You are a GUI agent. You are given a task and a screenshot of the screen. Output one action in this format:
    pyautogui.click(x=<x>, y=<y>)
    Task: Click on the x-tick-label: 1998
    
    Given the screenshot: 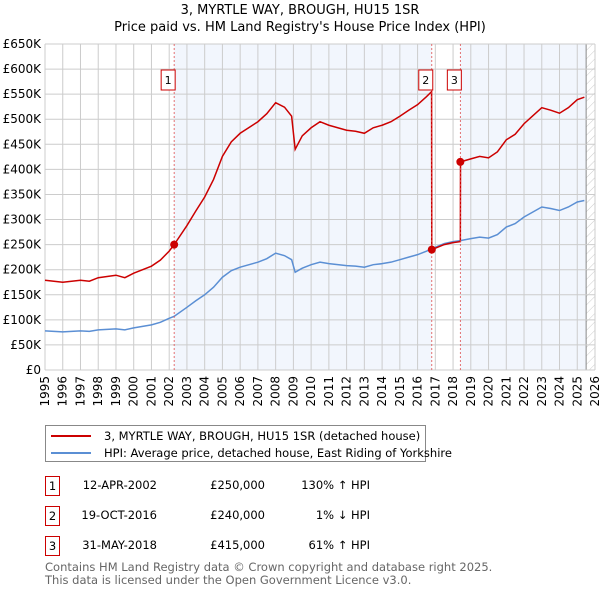 What is the action you would take?
    pyautogui.click(x=98, y=391)
    